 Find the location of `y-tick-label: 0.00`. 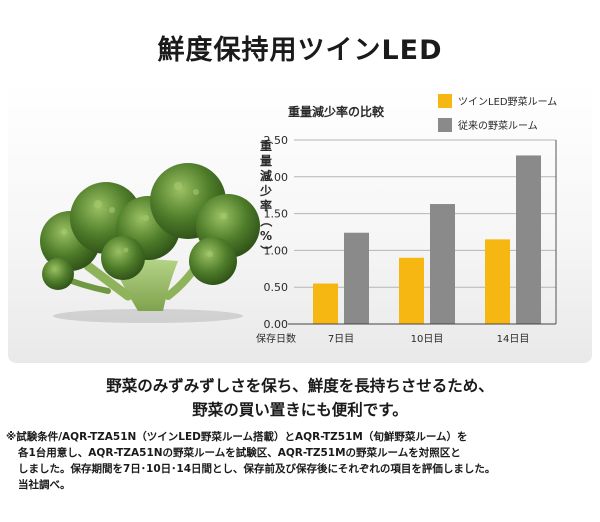

y-tick-label: 0.00 is located at coordinates (276, 324).